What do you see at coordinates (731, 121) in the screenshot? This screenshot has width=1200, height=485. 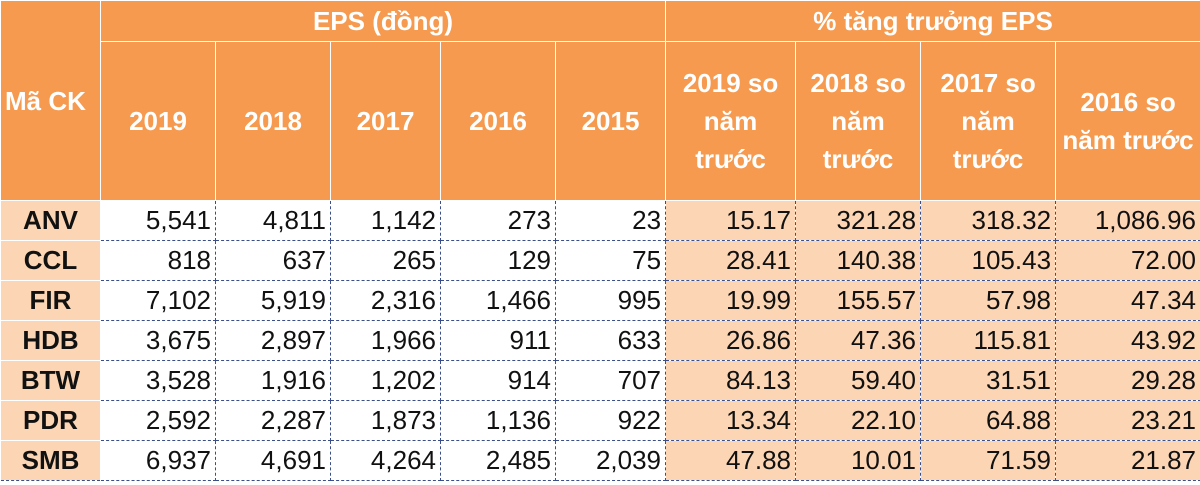 I see `growth-header: 2019 so năm trước` at bounding box center [731, 121].